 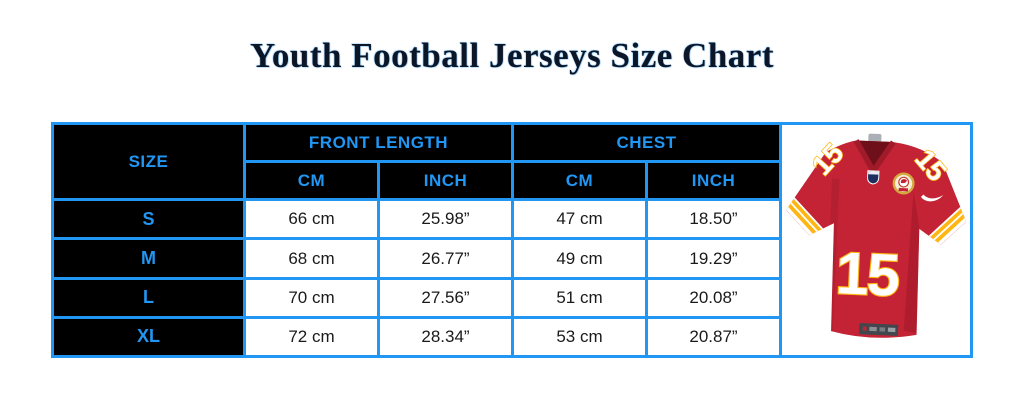 What do you see at coordinates (579, 297) in the screenshot?
I see `chest-cm-value: 51 cm` at bounding box center [579, 297].